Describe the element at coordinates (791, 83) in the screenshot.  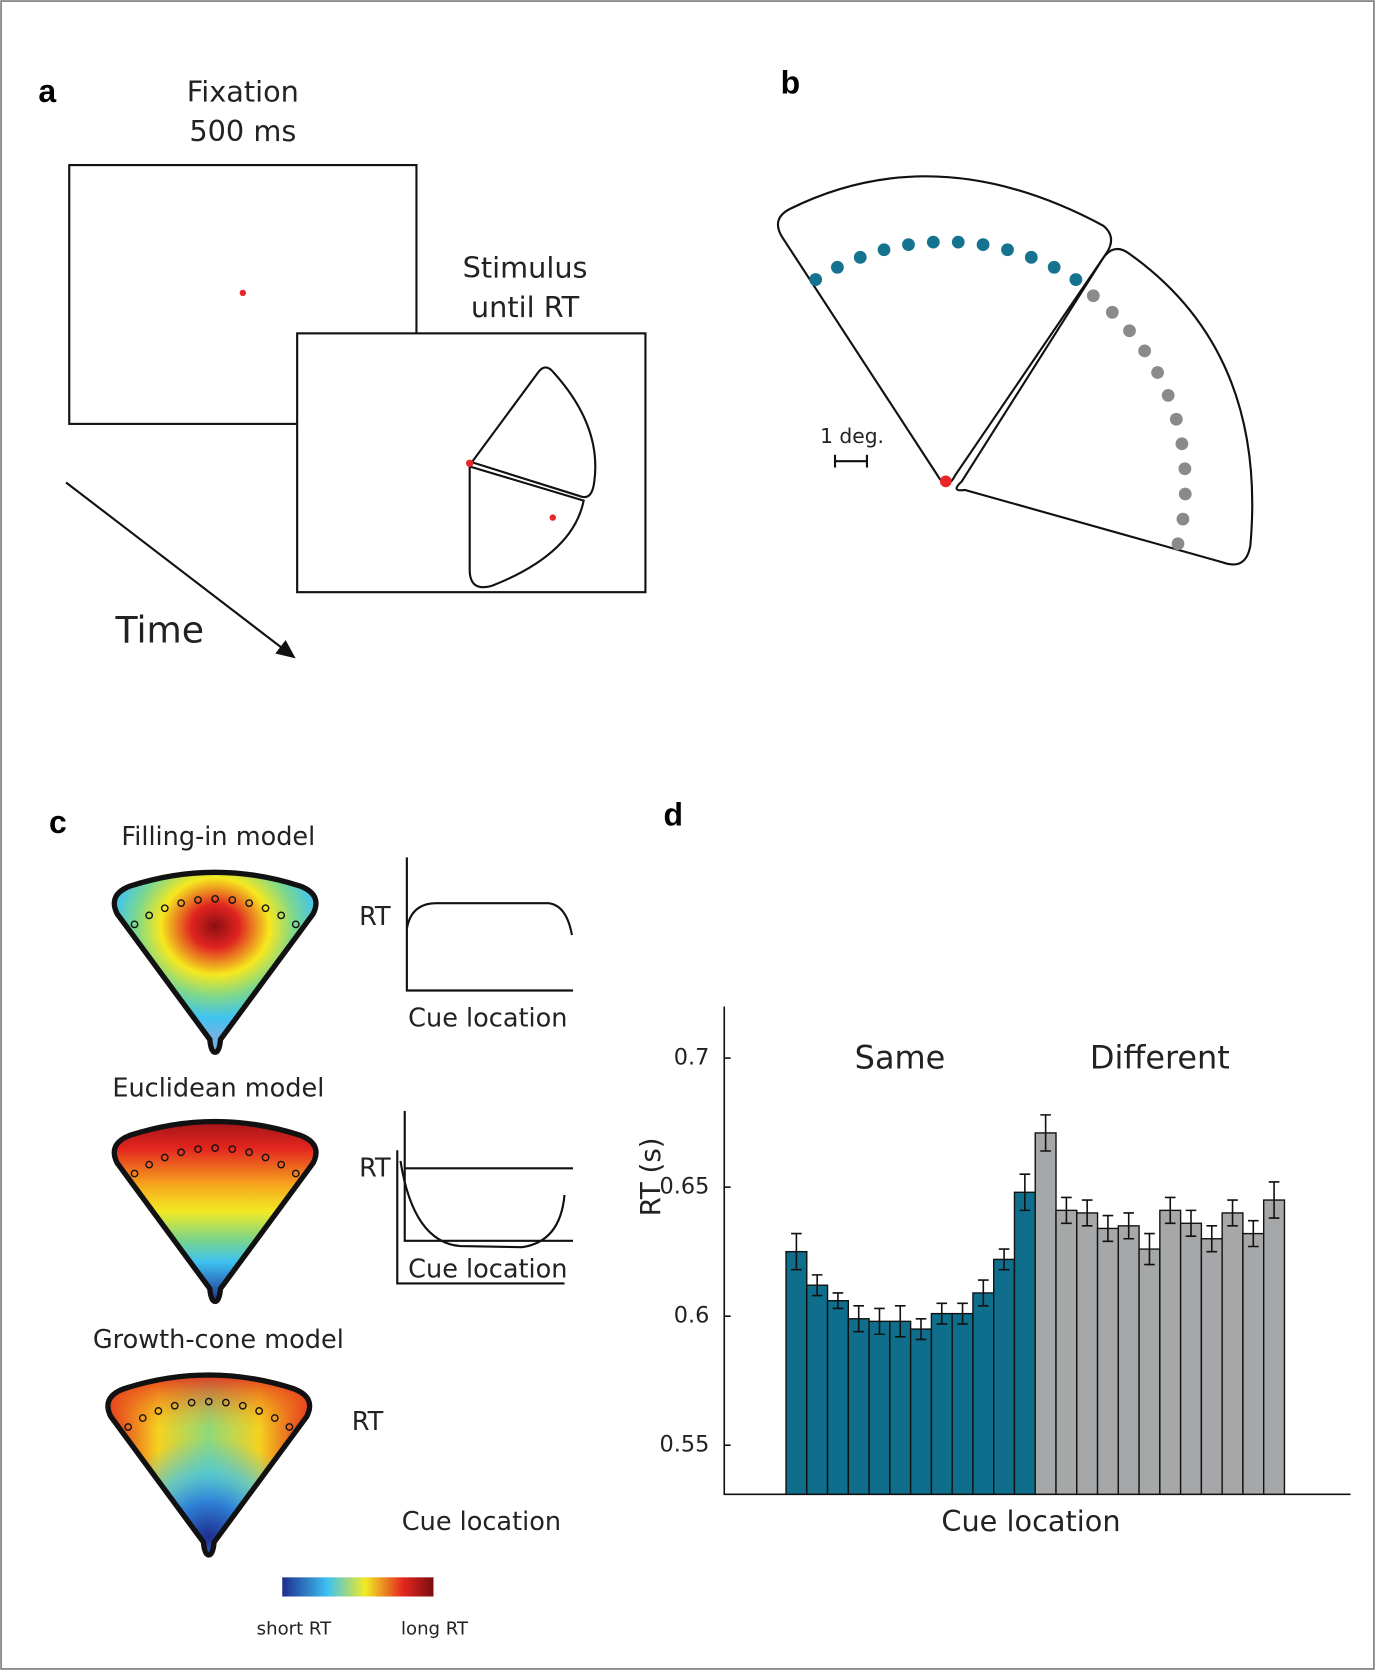
I see `panel-label: b` at that location.